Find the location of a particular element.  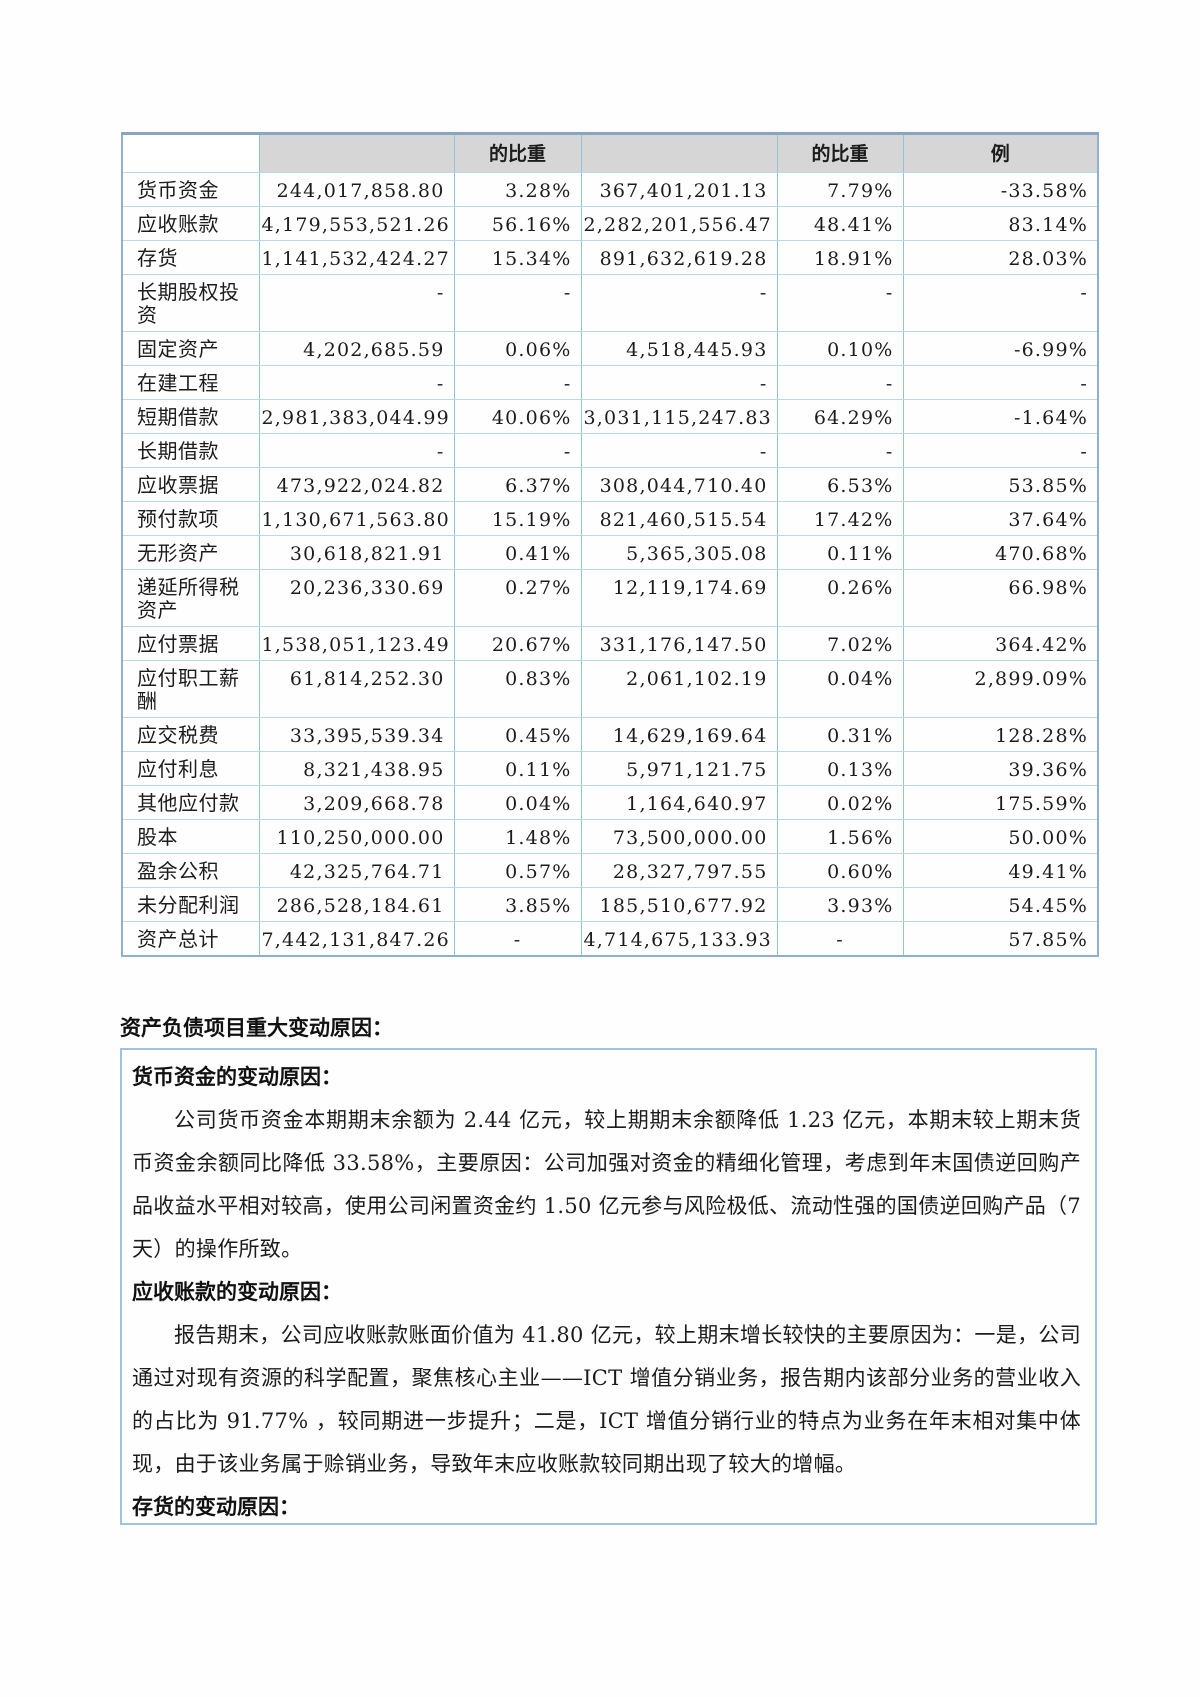

cell-item-label: 其他应付款 is located at coordinates (190, 802).